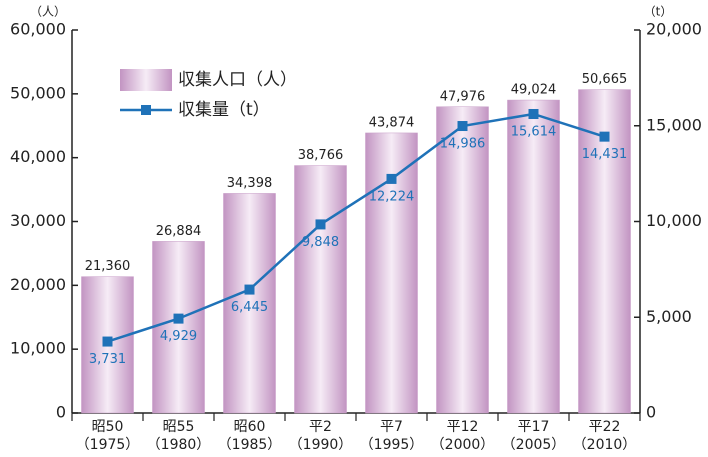 The height and width of the screenshot is (457, 708). Describe the element at coordinates (463, 144) in the screenshot. I see `line-value-label: 14,986` at that location.